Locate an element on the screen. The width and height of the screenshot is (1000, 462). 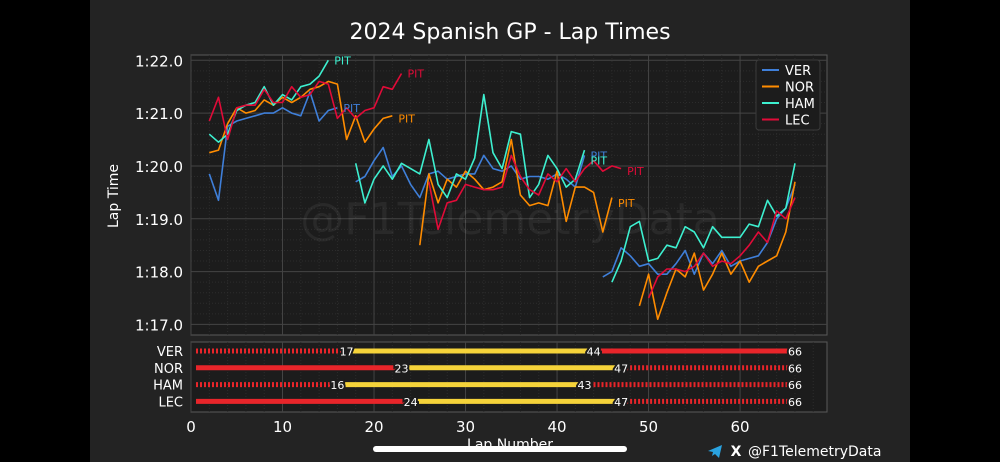
y-axis-ticks: 1:17.0 1:18.0 1:19.0 1:20.0 1:21.0 1:22.0 is located at coordinates (159, 193).